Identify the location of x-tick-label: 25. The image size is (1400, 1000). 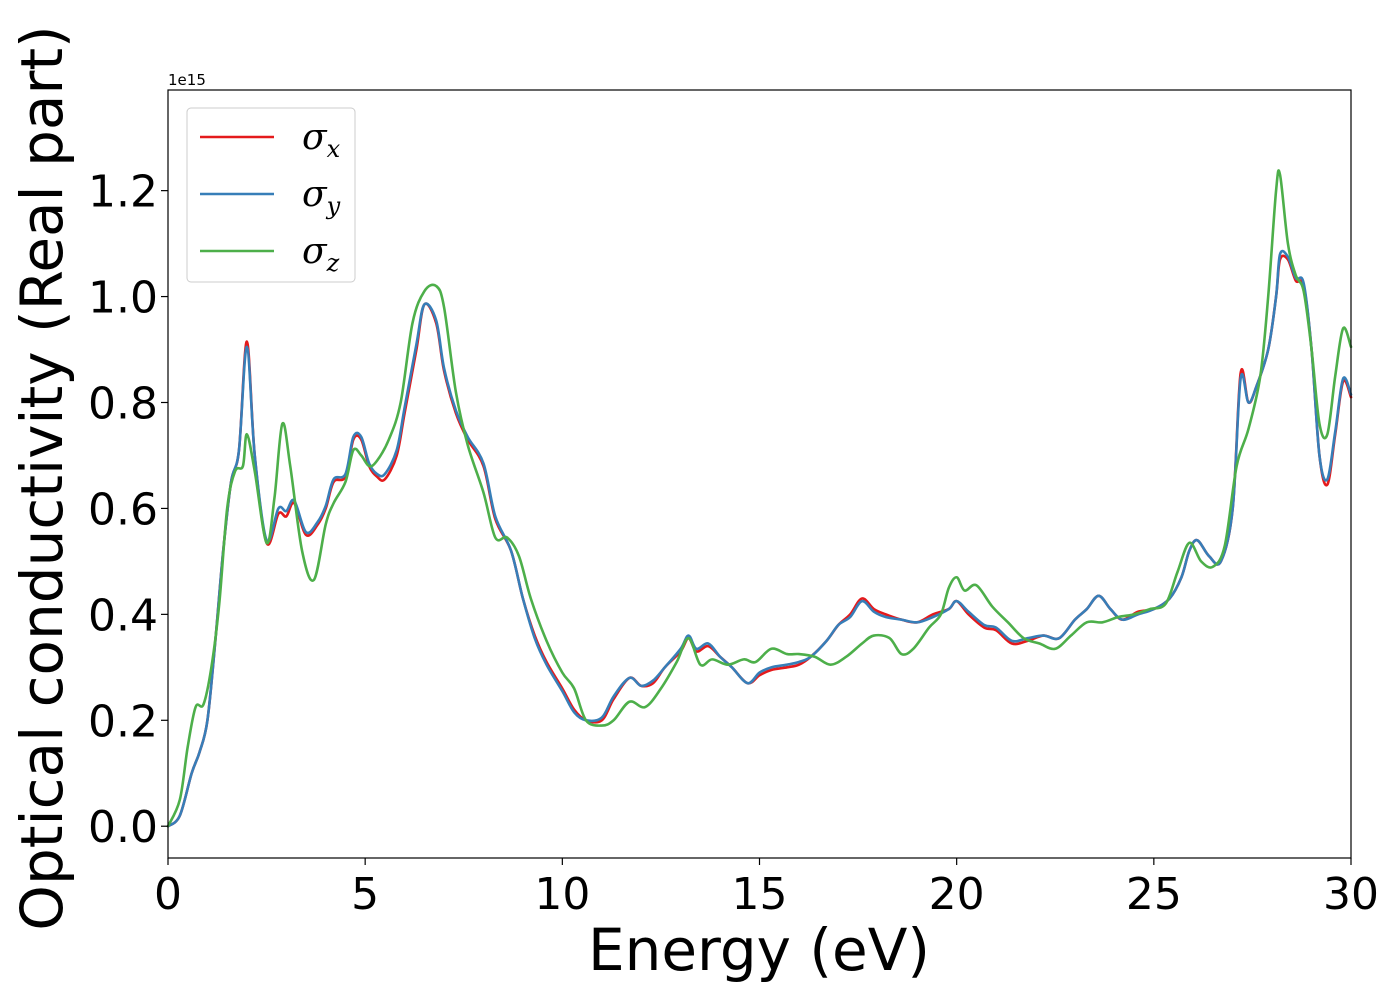
(1154, 894).